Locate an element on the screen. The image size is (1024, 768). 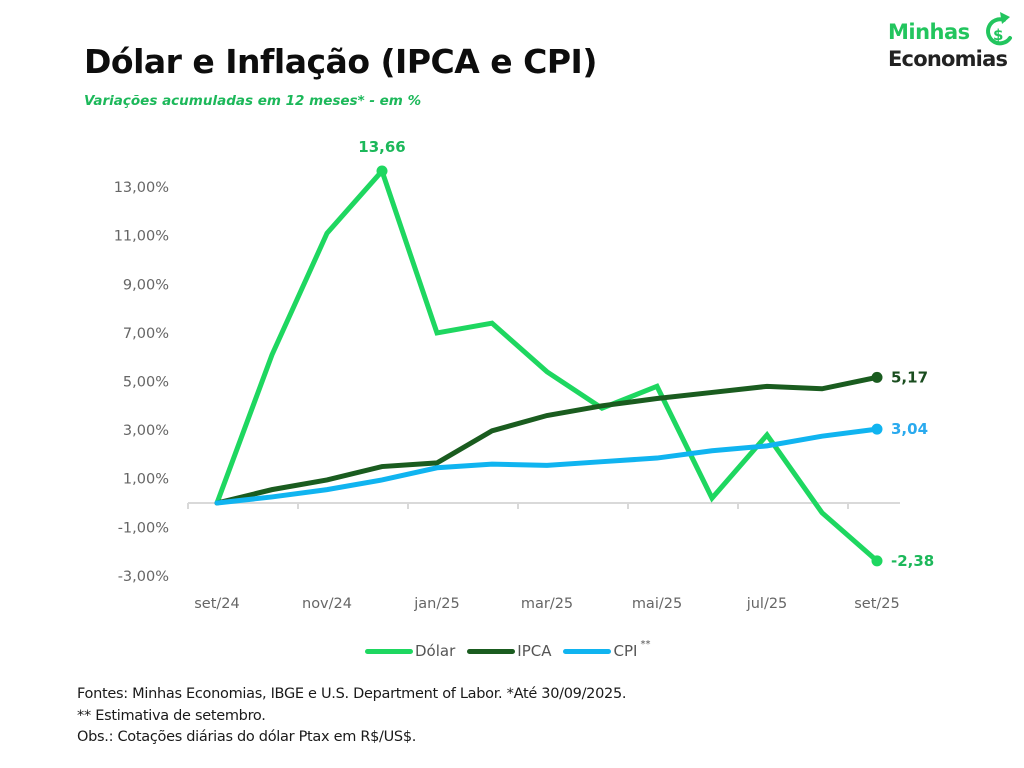
series-line-ipca is located at coordinates (547, 440).